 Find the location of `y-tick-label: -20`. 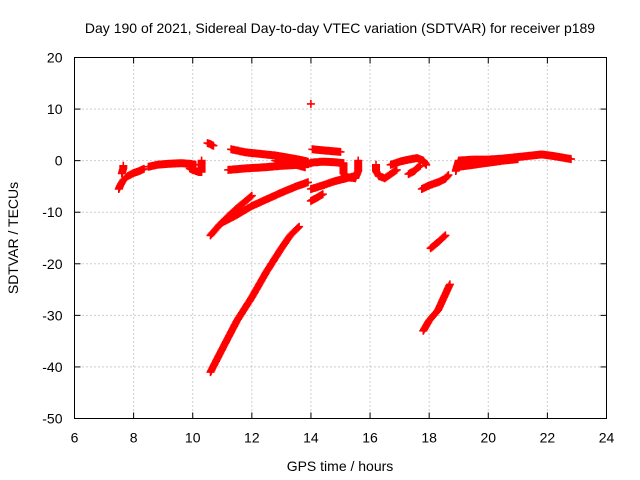

y-tick-label: -20 is located at coordinates (52, 264).